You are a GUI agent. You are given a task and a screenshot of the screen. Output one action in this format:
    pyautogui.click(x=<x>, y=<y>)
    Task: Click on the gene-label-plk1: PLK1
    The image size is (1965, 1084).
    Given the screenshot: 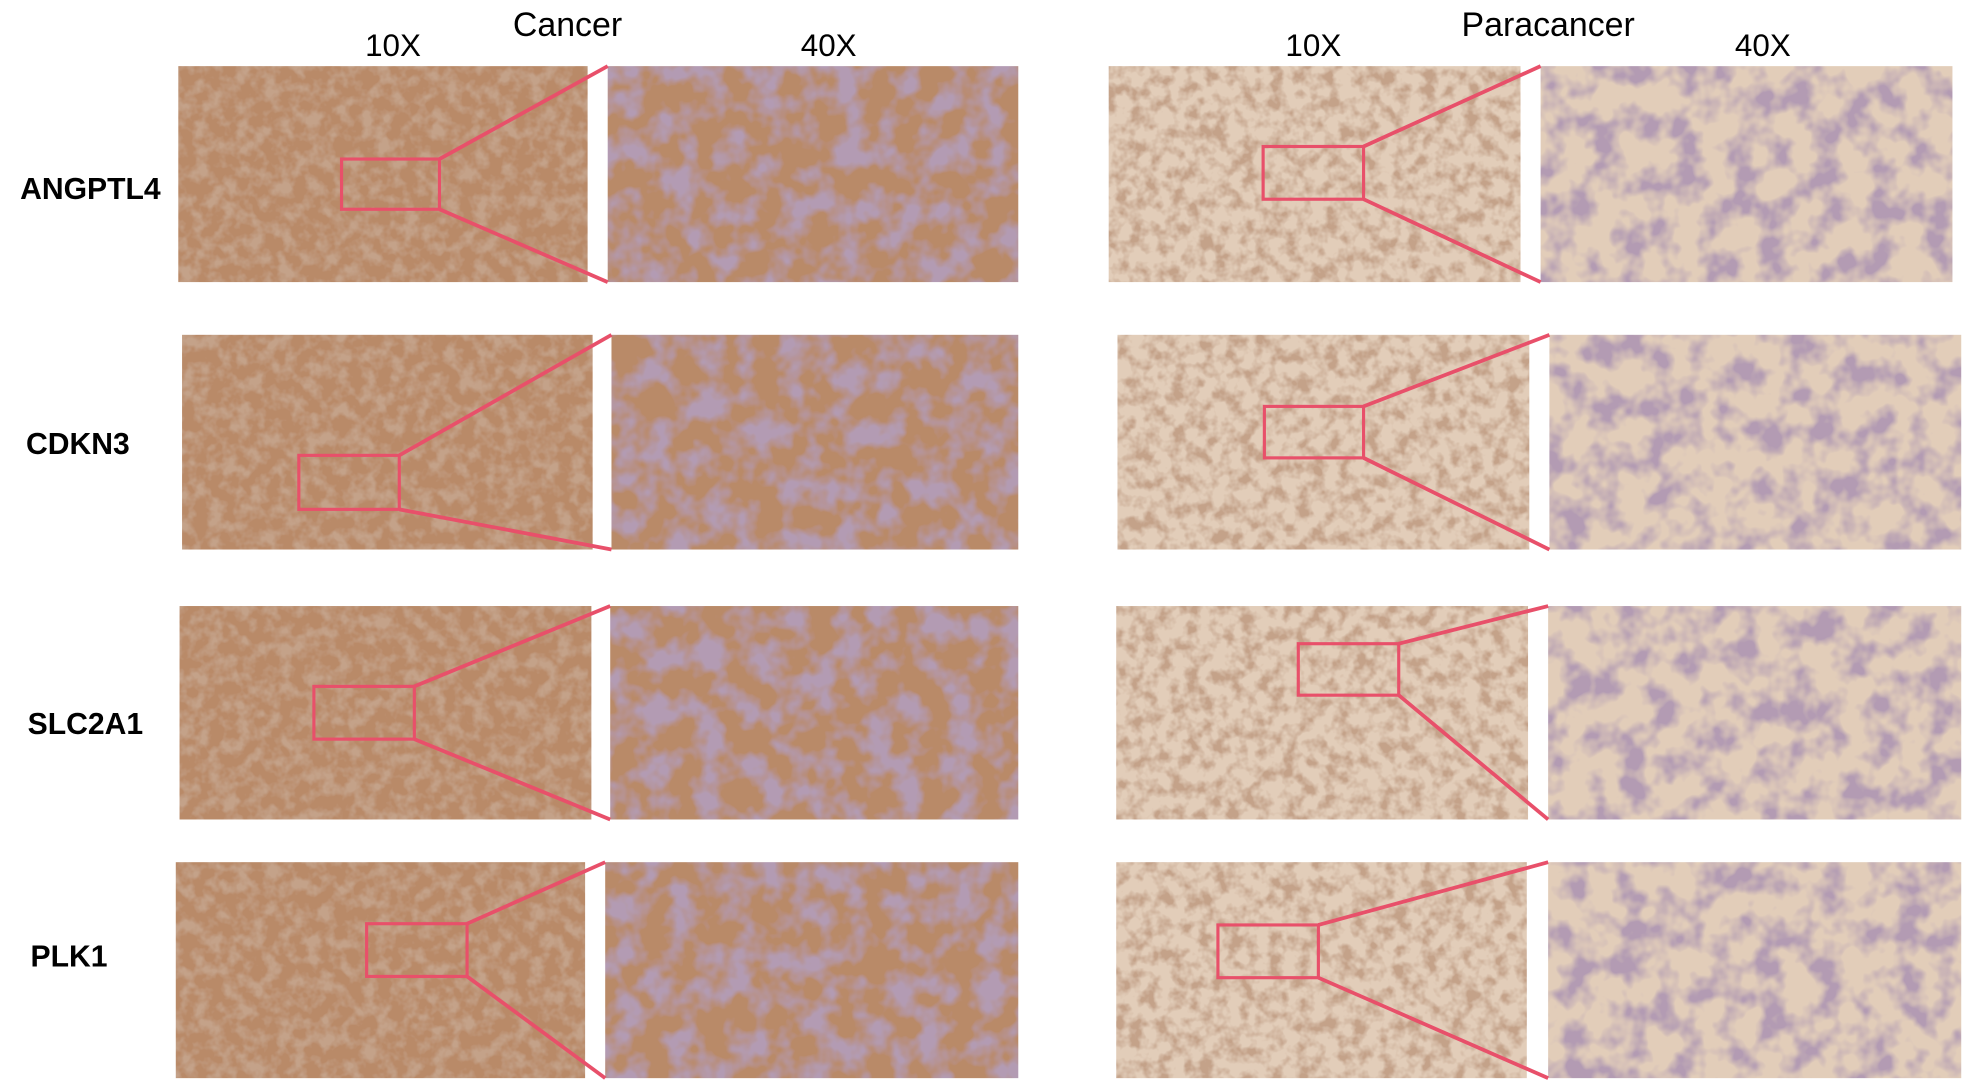 What is the action you would take?
    pyautogui.click(x=69, y=956)
    